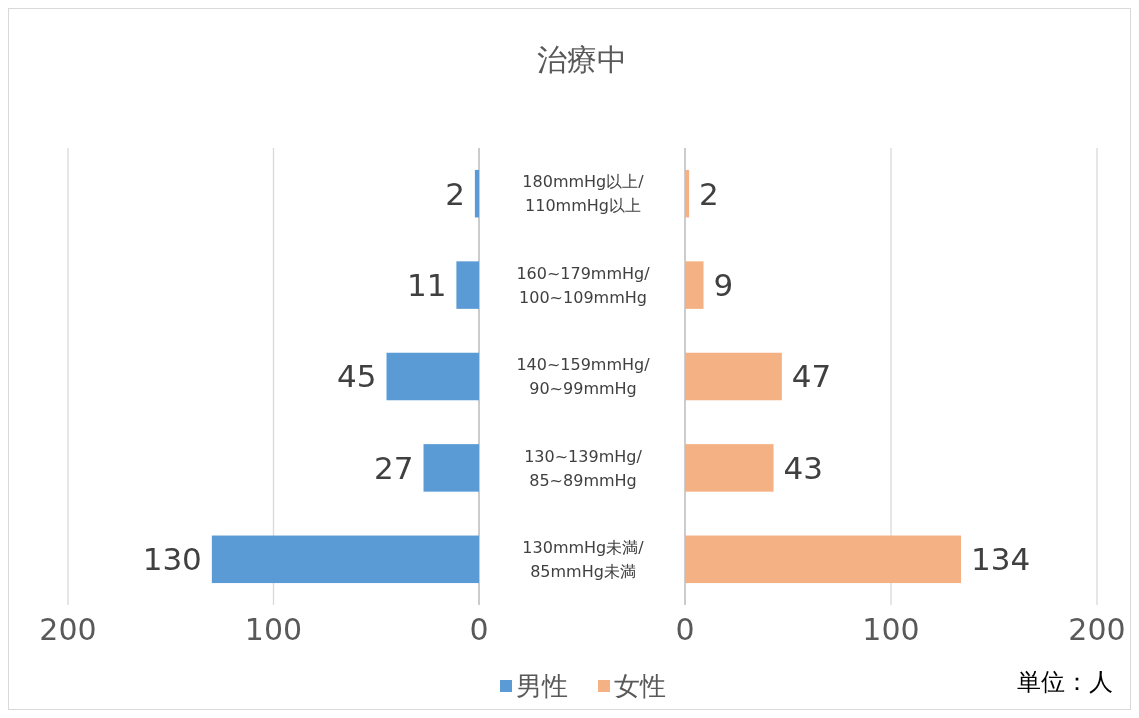  I want to click on y-tick-label: 180mmHg以上/110mmHg以上, so click(583, 194).